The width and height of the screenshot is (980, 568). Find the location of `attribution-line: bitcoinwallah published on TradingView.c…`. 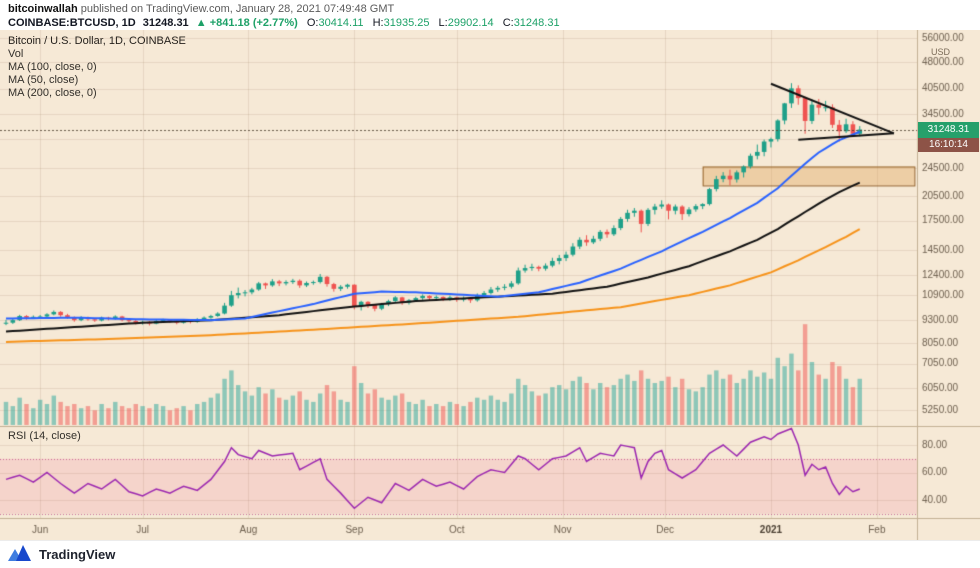

attribution-line: bitcoinwallah published on TradingView.c… is located at coordinates (490, 9).